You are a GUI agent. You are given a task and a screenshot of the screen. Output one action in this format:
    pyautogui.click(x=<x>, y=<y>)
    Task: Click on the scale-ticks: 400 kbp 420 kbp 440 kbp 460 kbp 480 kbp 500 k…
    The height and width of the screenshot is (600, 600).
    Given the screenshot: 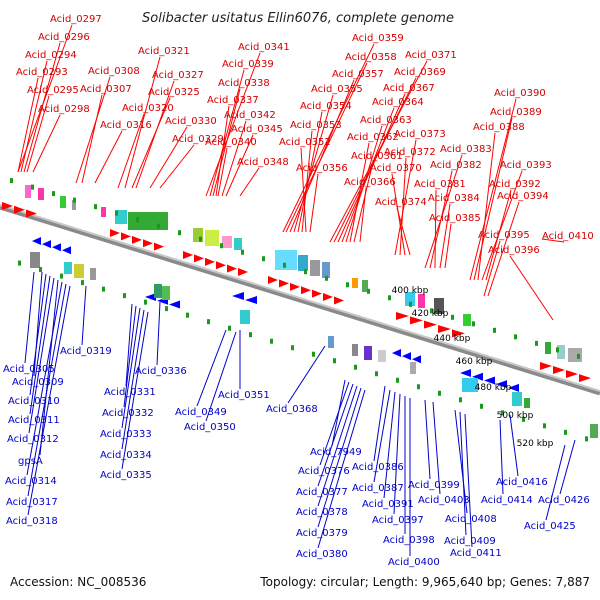 What is the action you would take?
    pyautogui.click(x=473, y=367)
    